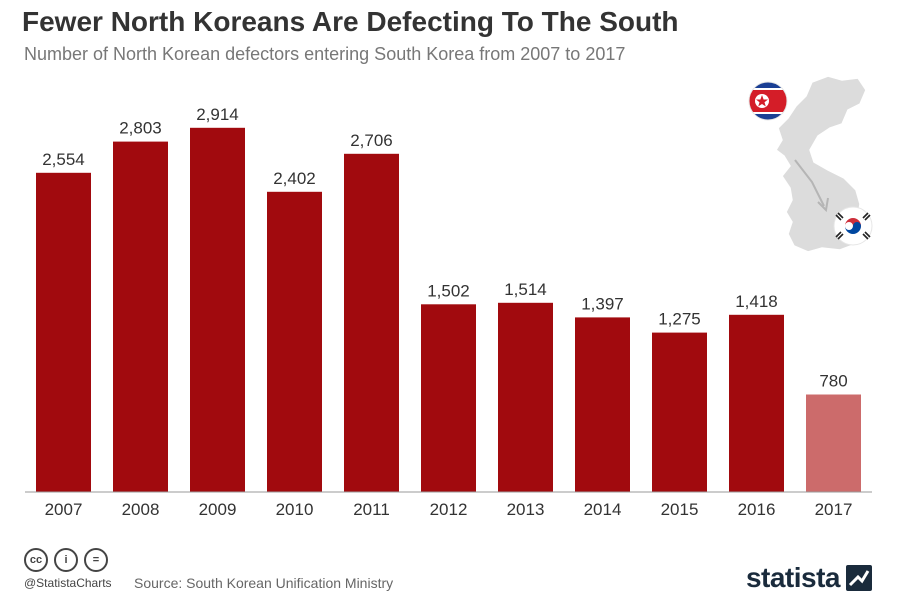 The image size is (900, 600). Describe the element at coordinates (833, 443) in the screenshot. I see `bar-2017` at that location.